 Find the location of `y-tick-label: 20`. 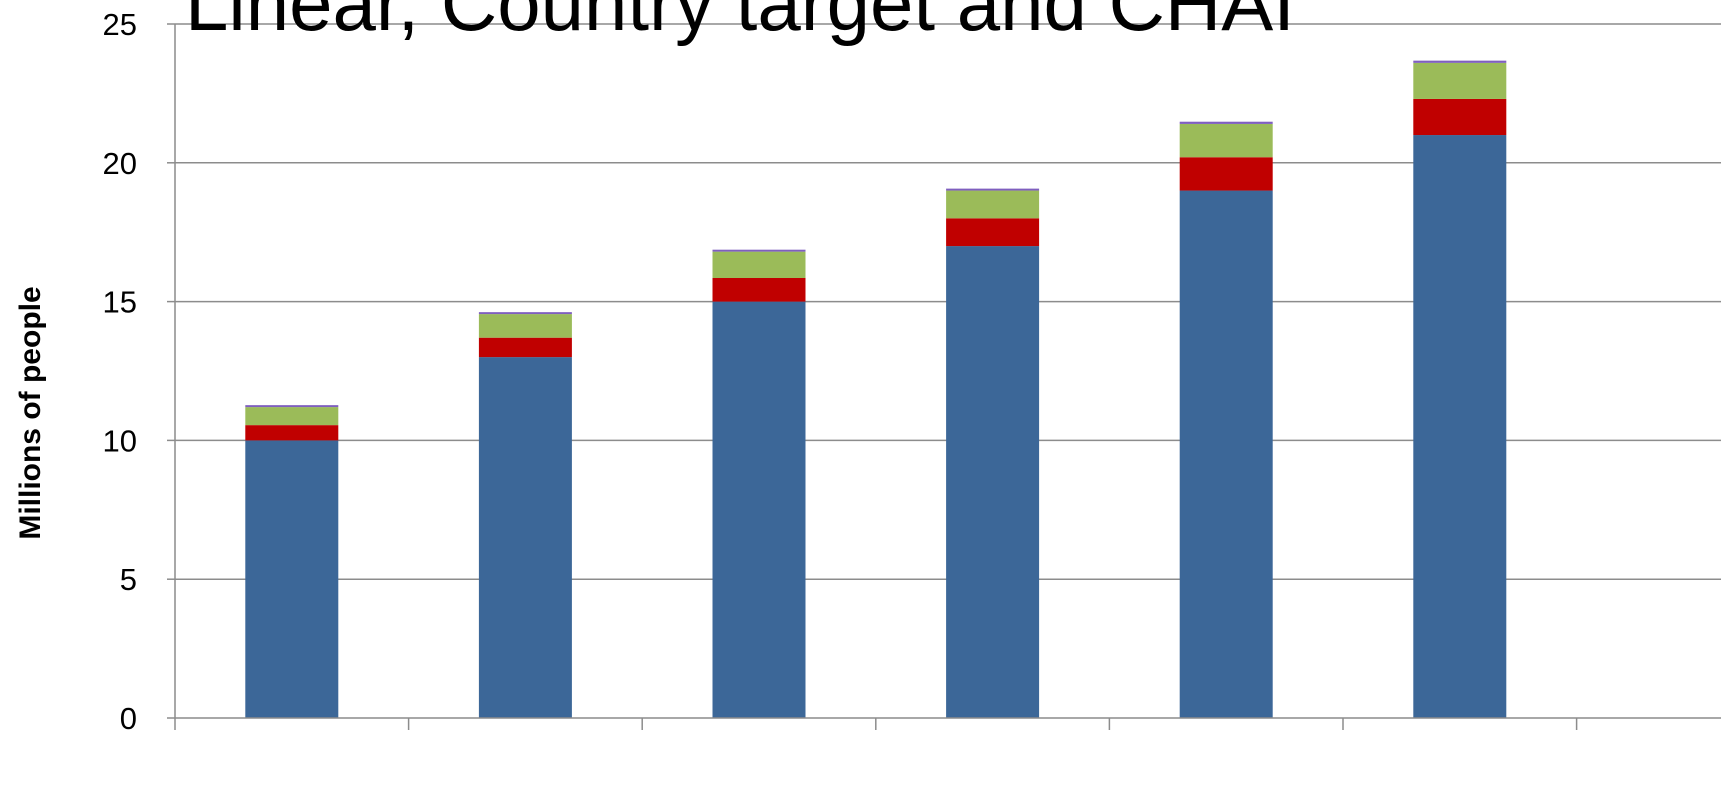

y-tick-label: 20 is located at coordinates (120, 163).